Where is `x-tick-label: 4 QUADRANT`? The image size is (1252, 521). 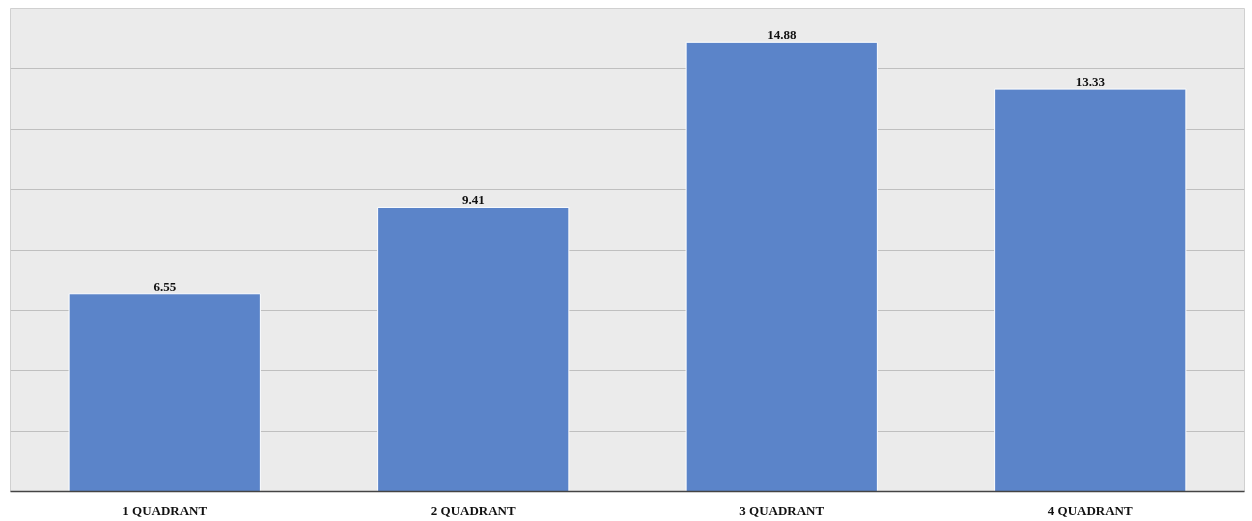 x-tick-label: 4 QUADRANT is located at coordinates (1090, 510).